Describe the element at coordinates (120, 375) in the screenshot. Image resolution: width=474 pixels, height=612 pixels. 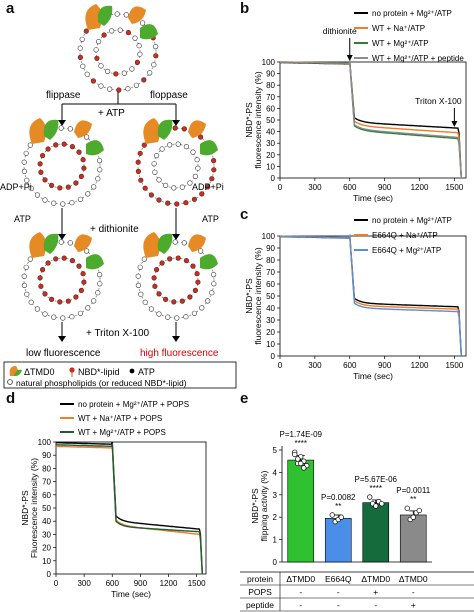
I see `legend-box` at that location.